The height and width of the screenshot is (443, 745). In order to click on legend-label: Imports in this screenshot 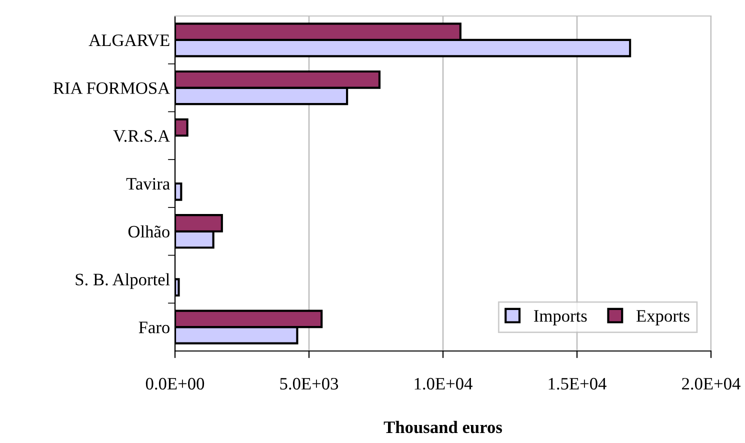, I will do `click(560, 318)`.